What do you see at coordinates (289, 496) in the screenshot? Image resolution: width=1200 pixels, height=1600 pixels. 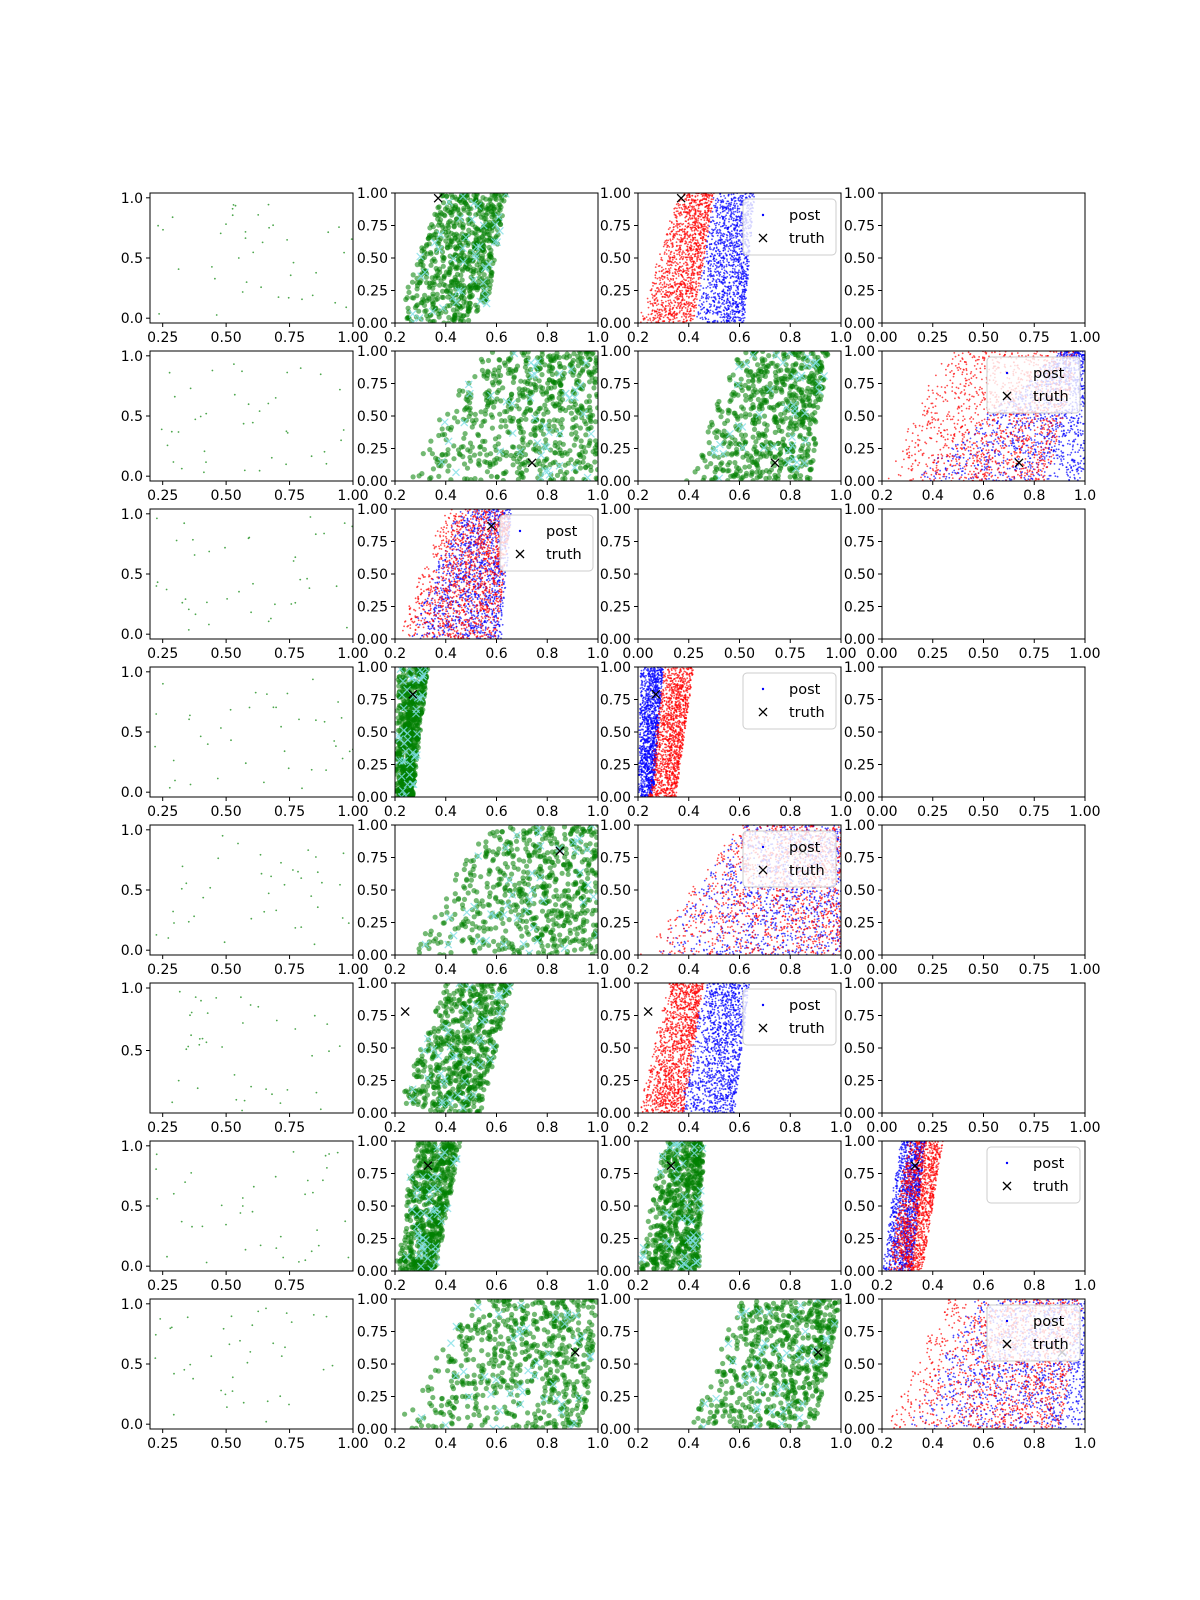 I see `x-tick-label: 0.75` at bounding box center [289, 496].